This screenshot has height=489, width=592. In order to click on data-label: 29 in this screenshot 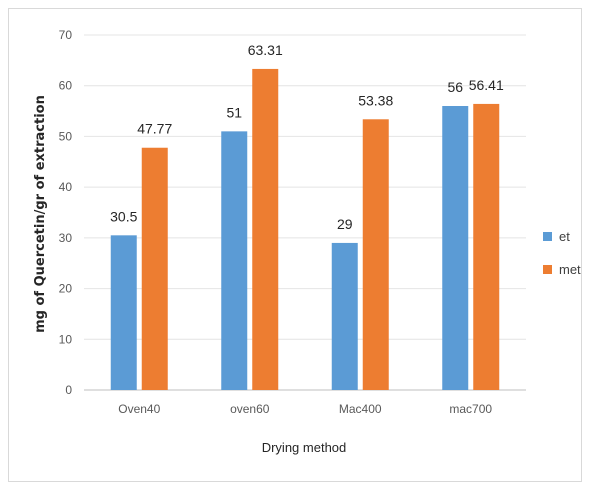, I will do `click(345, 224)`.